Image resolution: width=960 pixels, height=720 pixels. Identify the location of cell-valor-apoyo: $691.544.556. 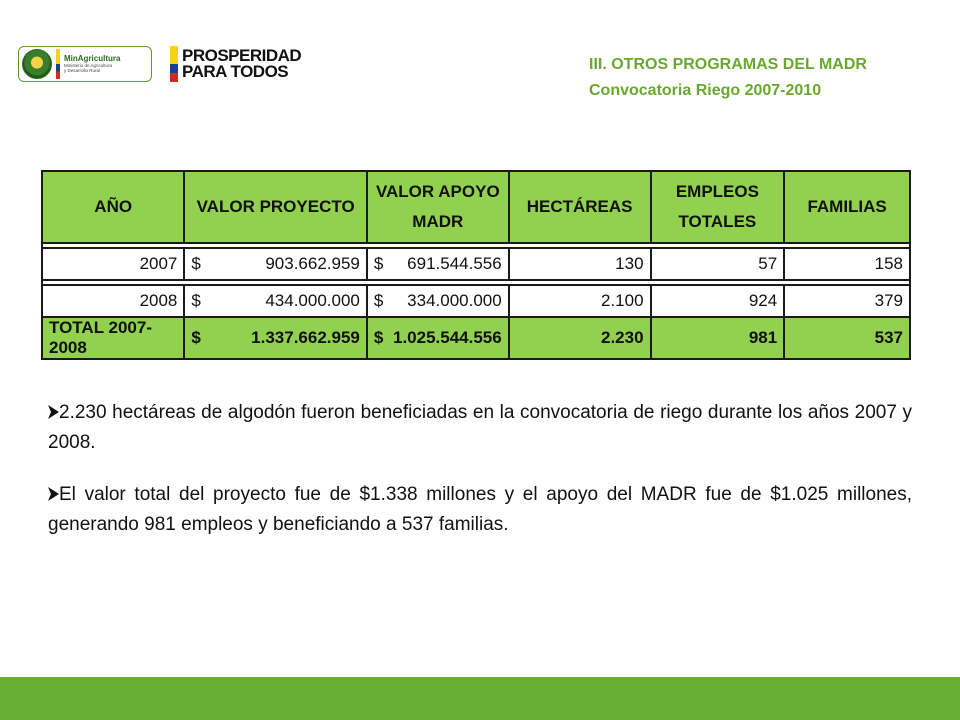
(437, 264).